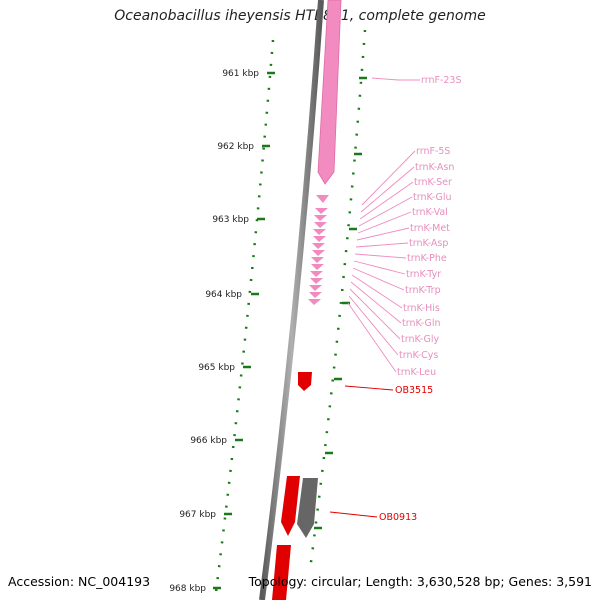 The image size is (600, 600). Describe the element at coordinates (406, 454) in the screenshot. I see `gene-labels: OB3515 OB0913` at that location.